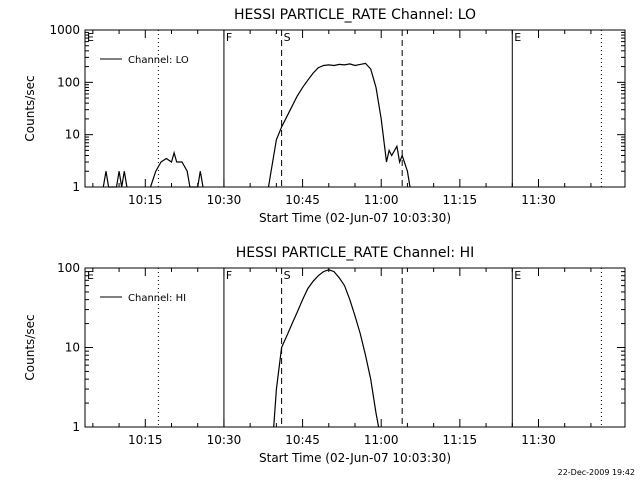  I want to click on chart-title: HESSI PARTICLE_RATE Channel: HI, so click(355, 253).